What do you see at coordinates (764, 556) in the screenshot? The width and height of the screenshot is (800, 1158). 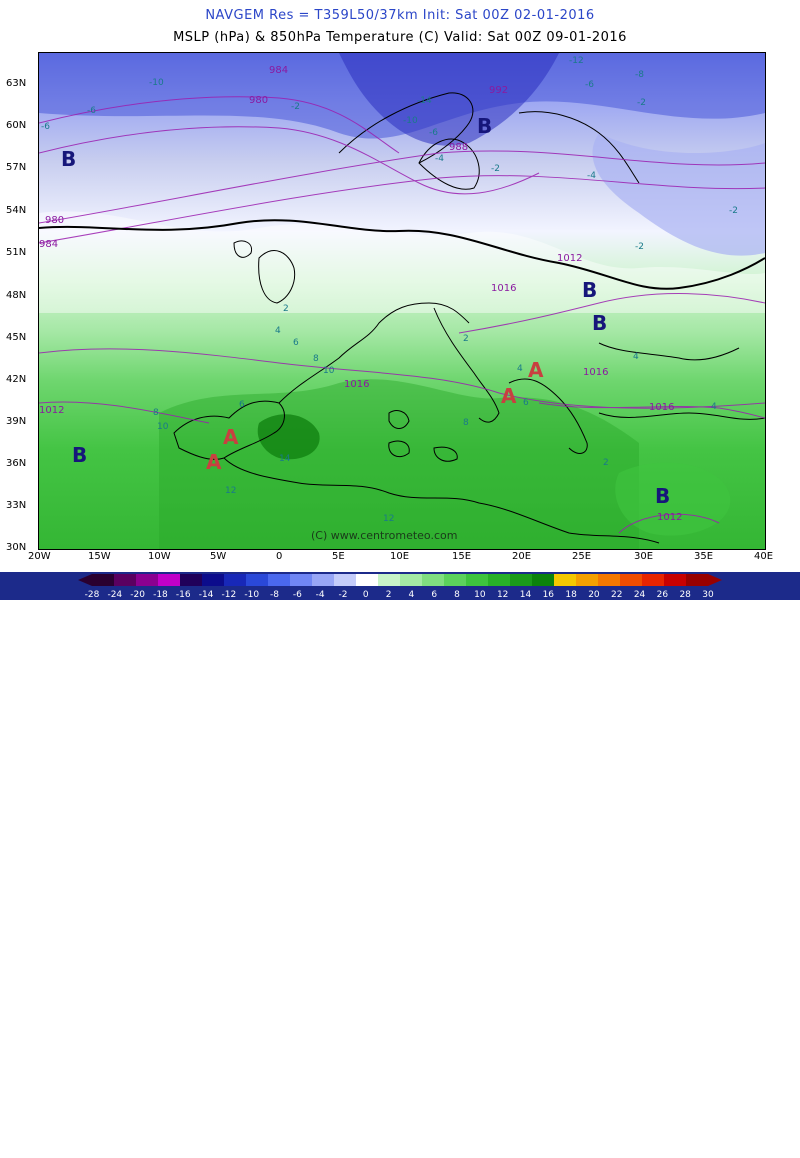 I see `lon-label: 40E` at bounding box center [764, 556].